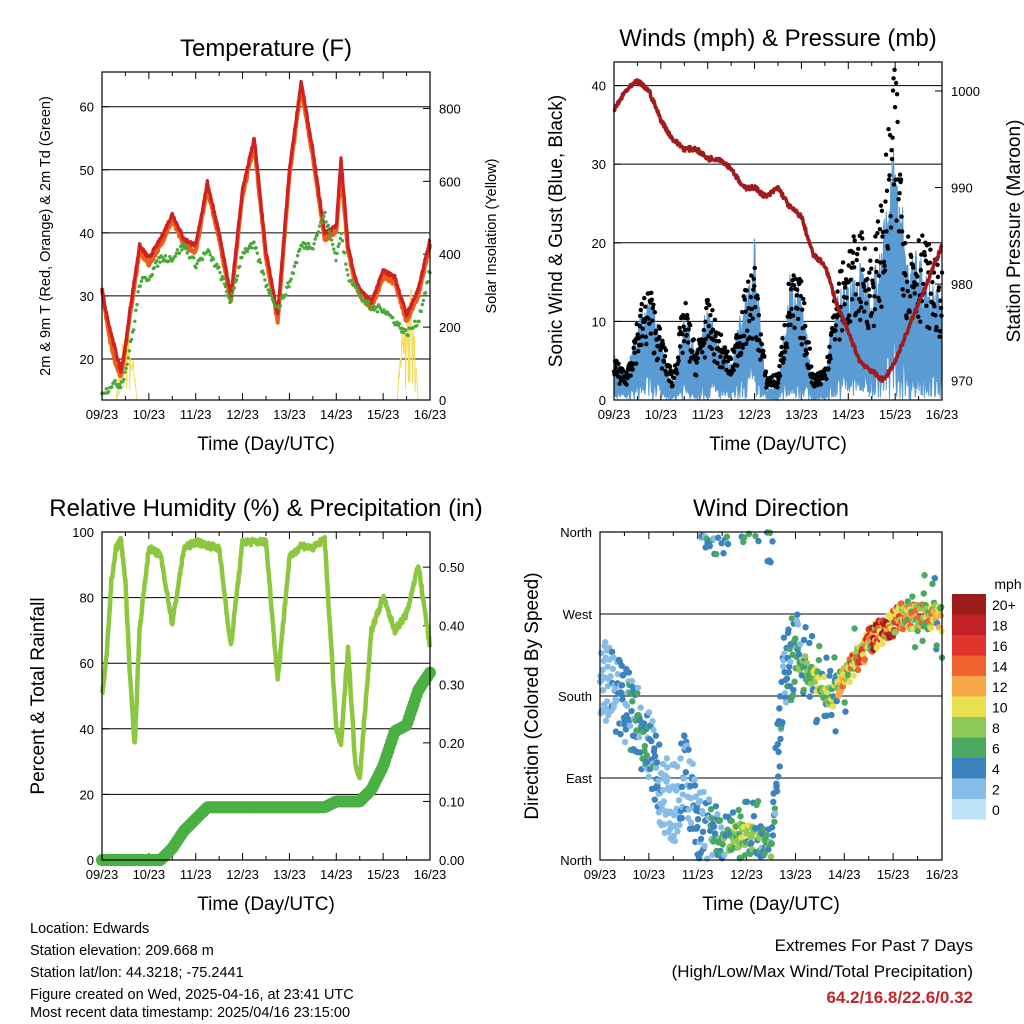 This screenshot has width=1024, height=1024. What do you see at coordinates (266, 444) in the screenshot?
I see `x-axis-label: Time (Day/UTC)` at bounding box center [266, 444].